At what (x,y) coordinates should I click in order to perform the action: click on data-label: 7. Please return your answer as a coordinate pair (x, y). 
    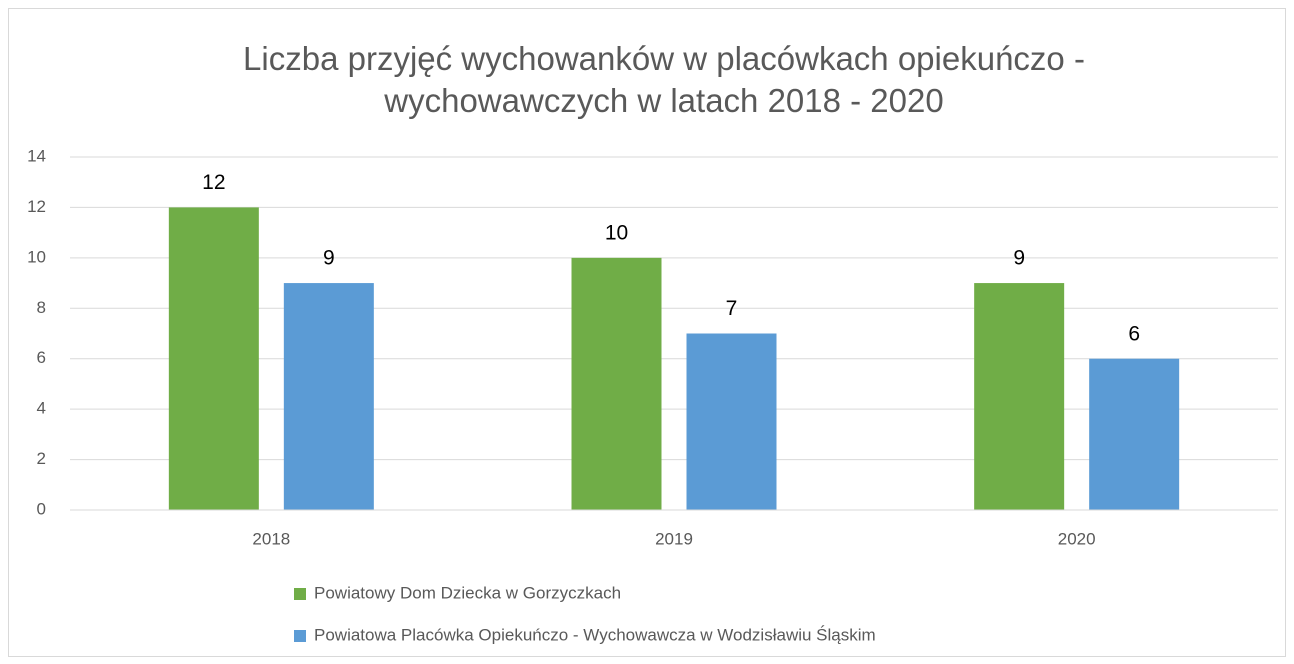
    Looking at the image, I should click on (732, 308).